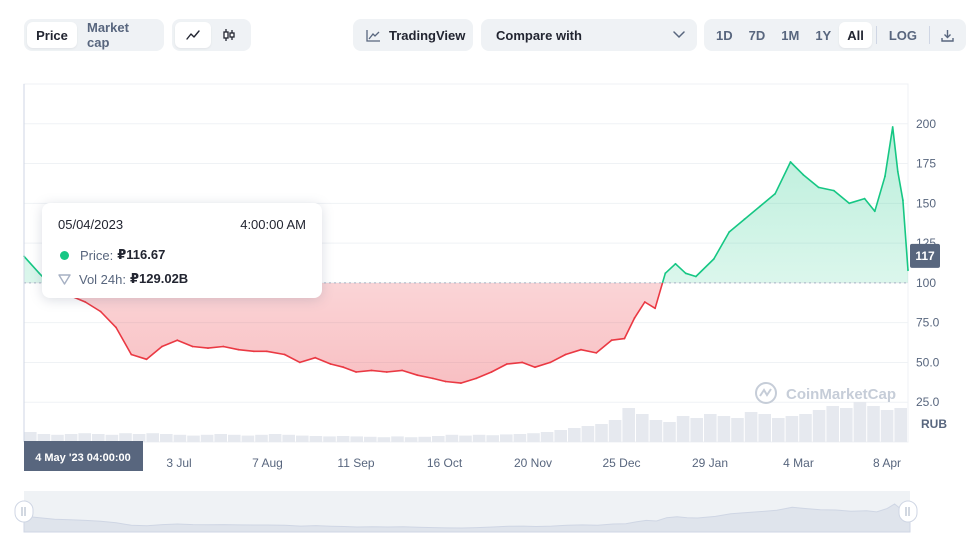  I want to click on navigator, so click(466, 512).